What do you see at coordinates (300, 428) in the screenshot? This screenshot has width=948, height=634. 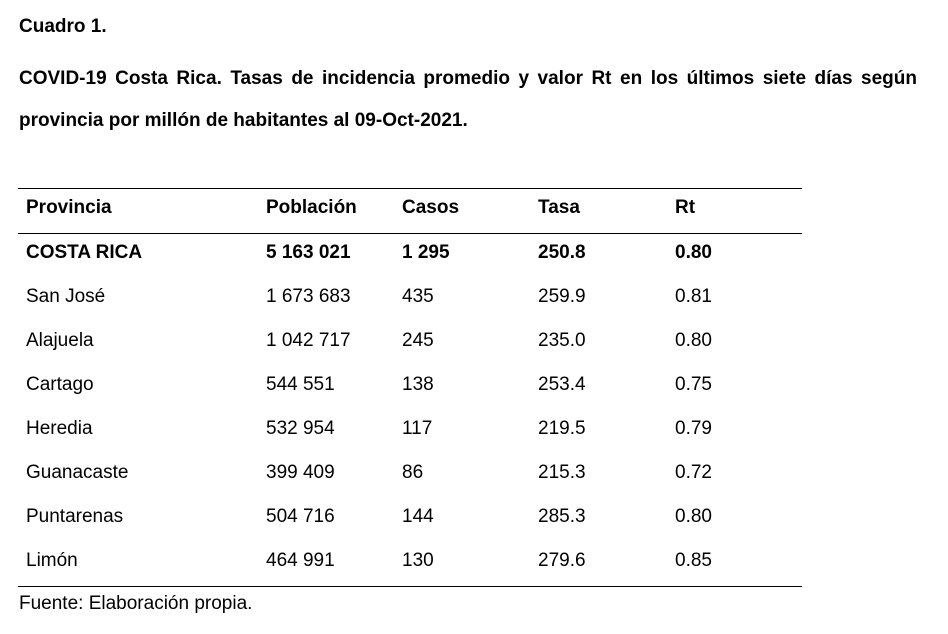 I see `cell-poblacion: 532 954` at bounding box center [300, 428].